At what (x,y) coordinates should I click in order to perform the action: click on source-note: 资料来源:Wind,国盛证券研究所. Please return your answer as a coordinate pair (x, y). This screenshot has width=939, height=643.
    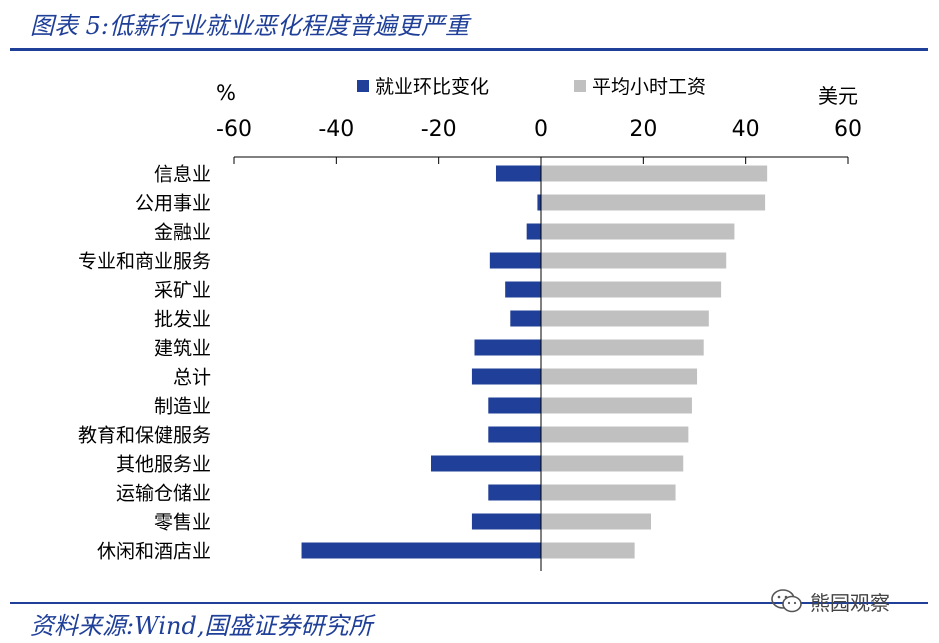
    Looking at the image, I should click on (201, 626).